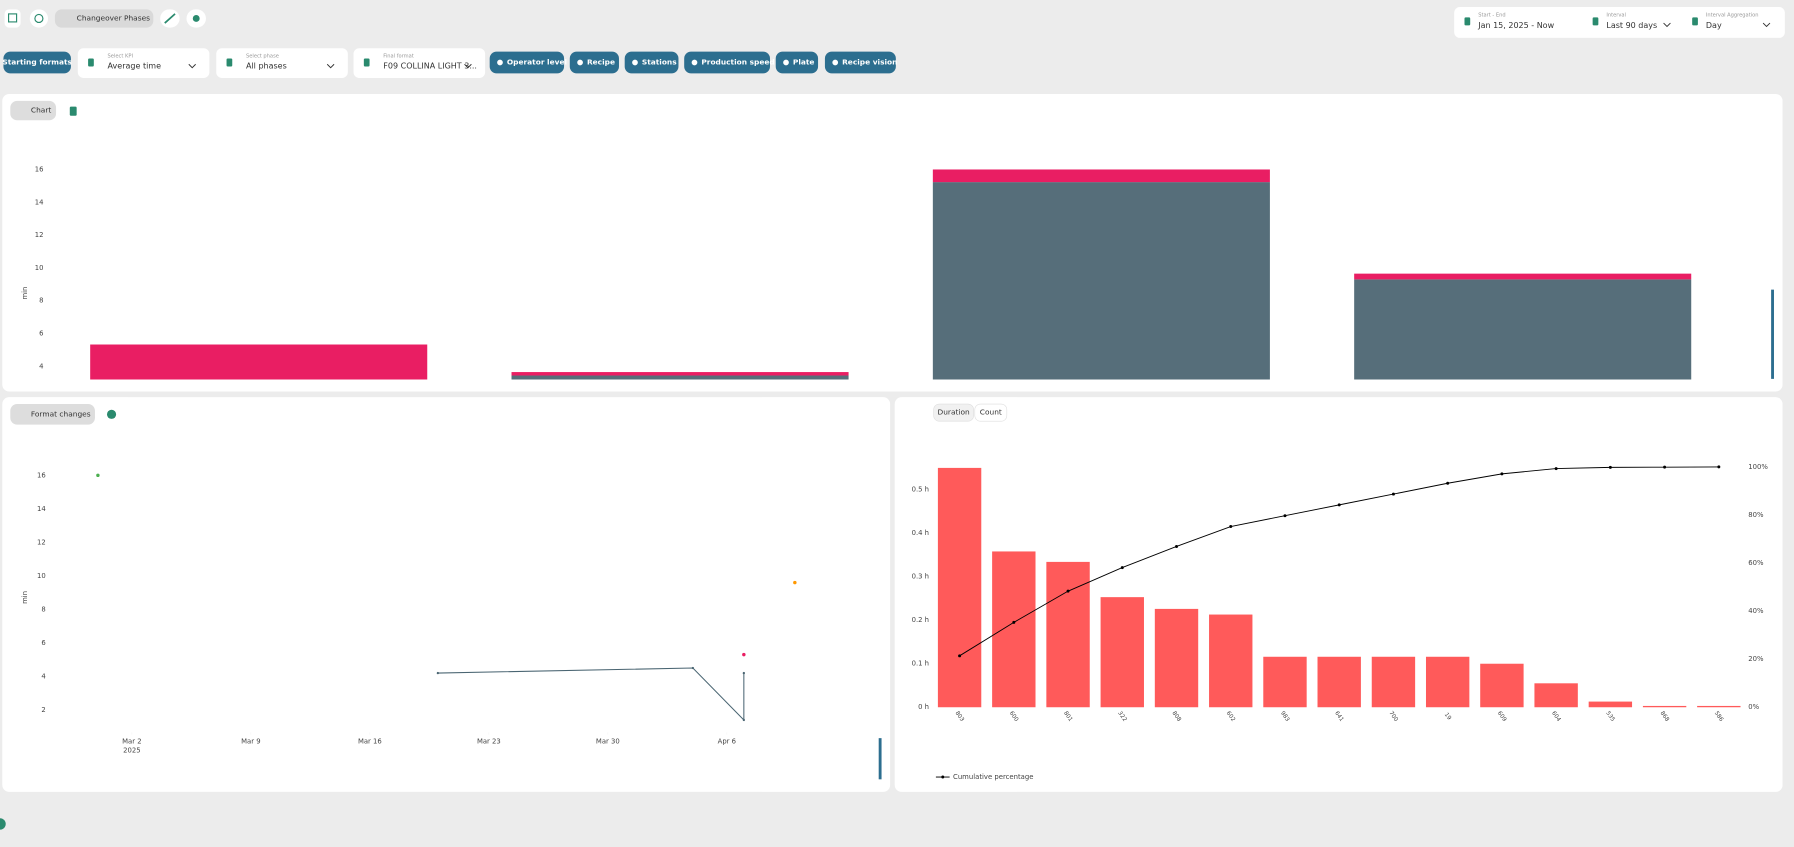 This screenshot has height=847, width=1794. What do you see at coordinates (266, 65) in the screenshot?
I see `select-value: All phases` at bounding box center [266, 65].